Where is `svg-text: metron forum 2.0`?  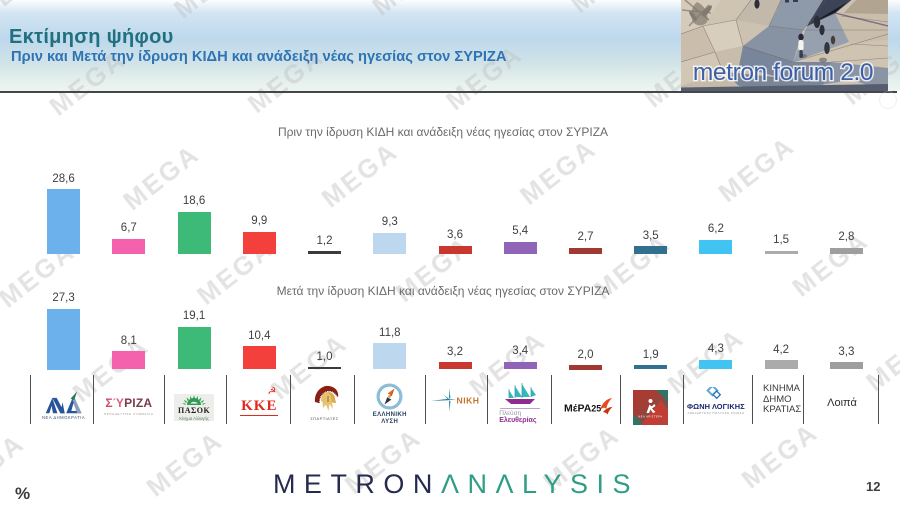 svg-text: metron forum 2.0 is located at coordinates (783, 72).